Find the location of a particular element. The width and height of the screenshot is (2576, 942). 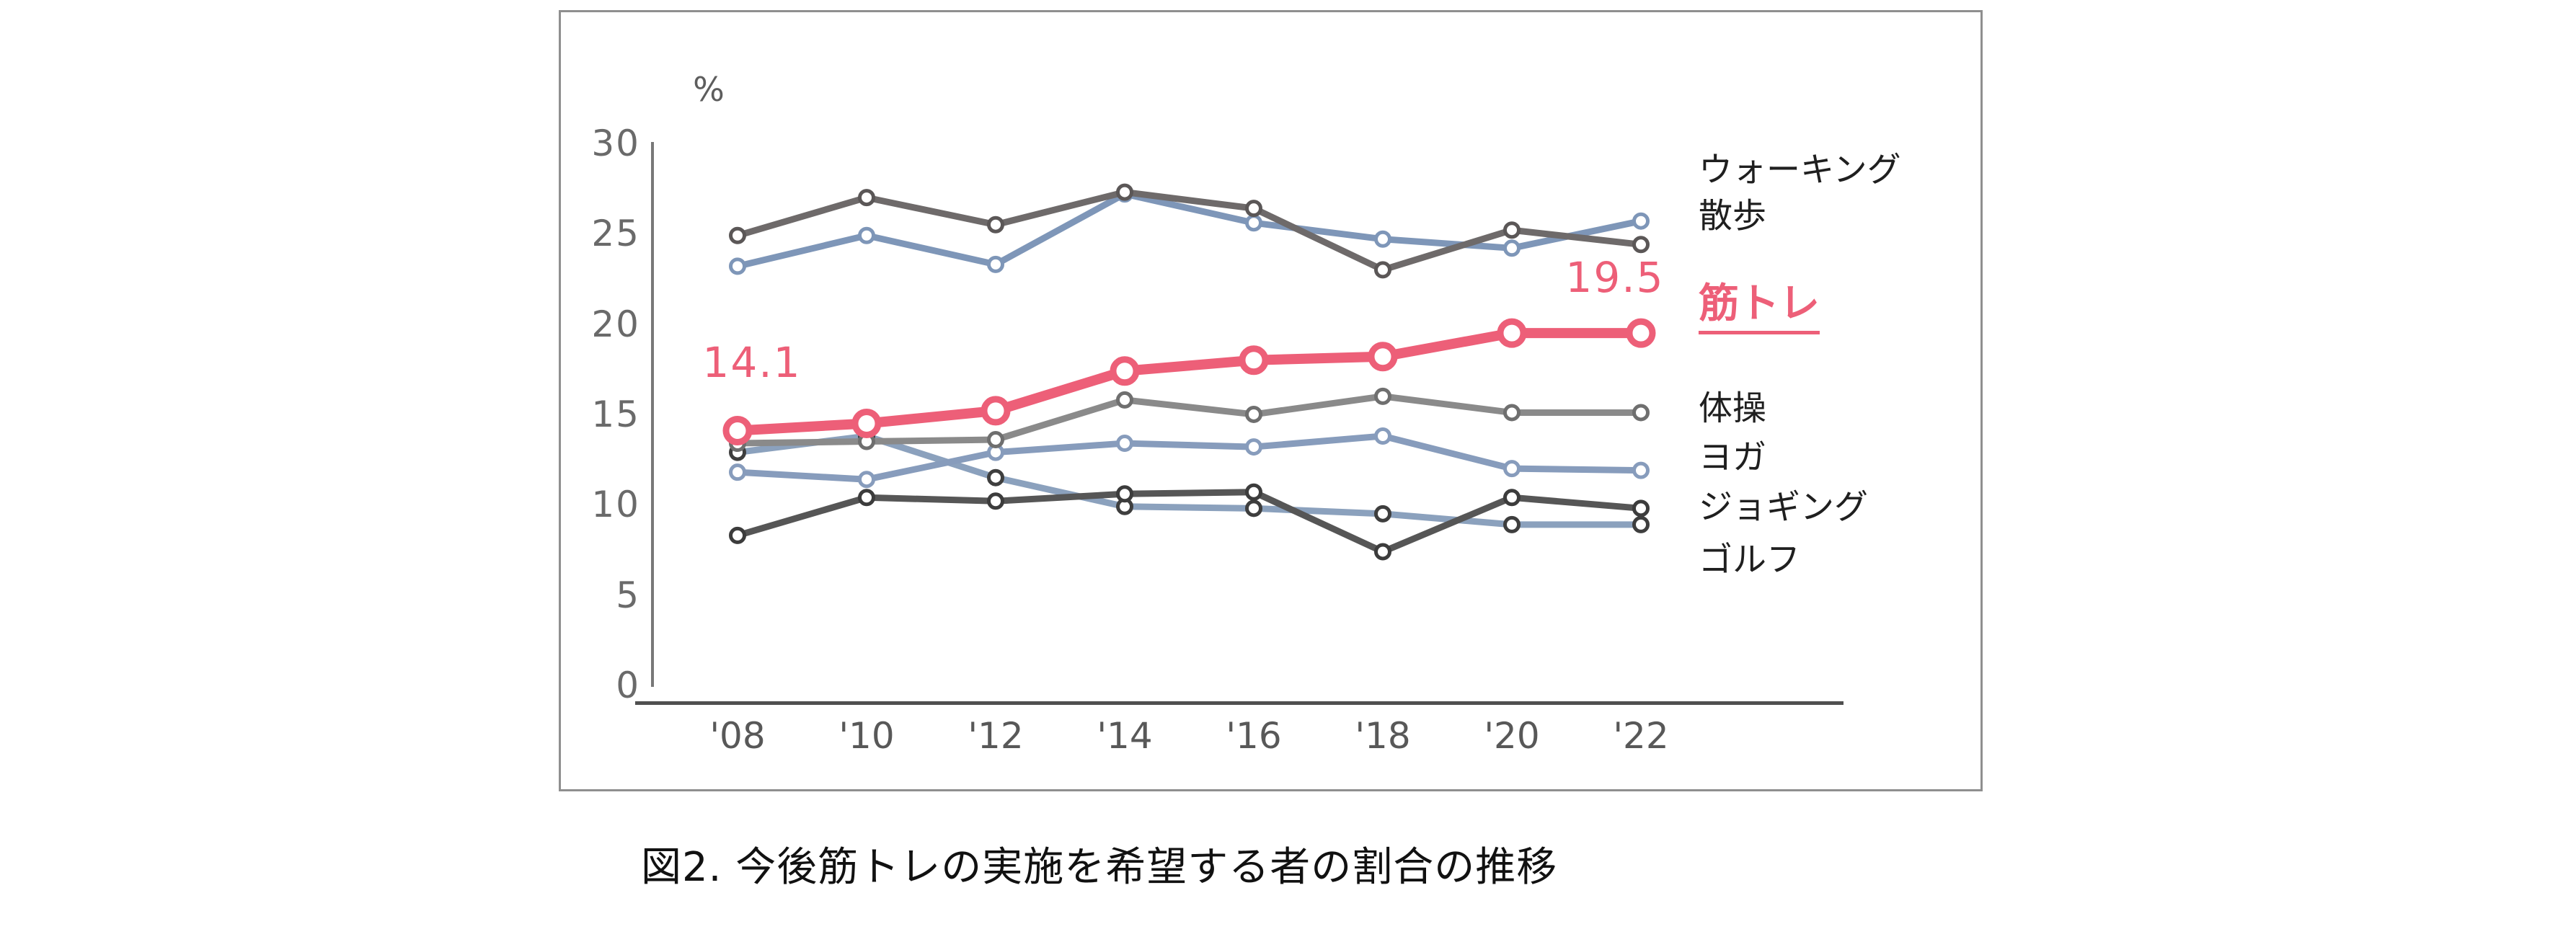

series-ジョギング is located at coordinates (1189, 522).